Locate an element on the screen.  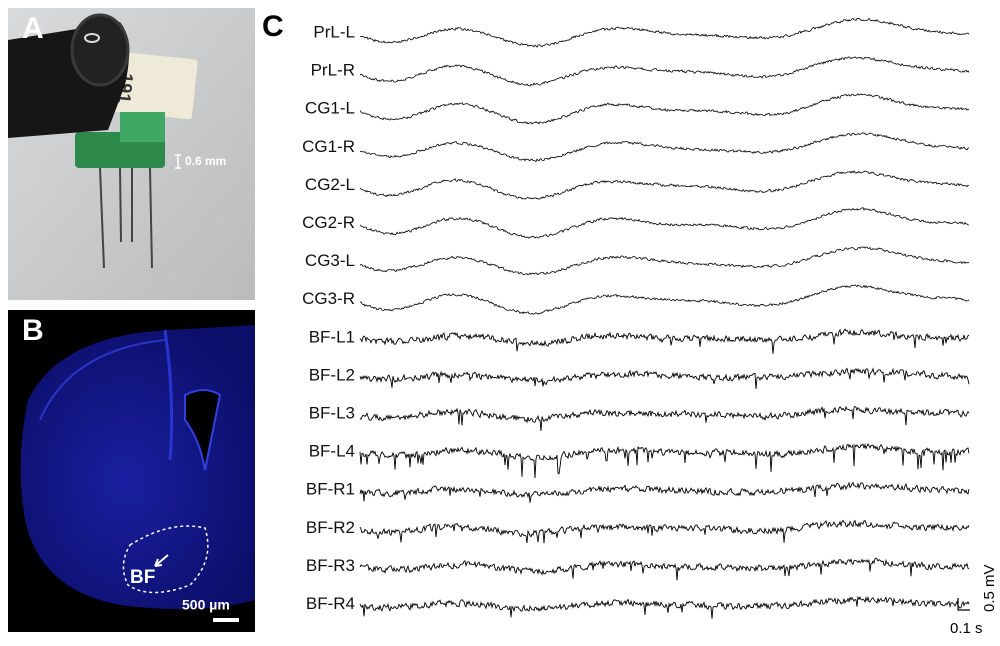
channel-label: BF-L2 is located at coordinates (332, 374).